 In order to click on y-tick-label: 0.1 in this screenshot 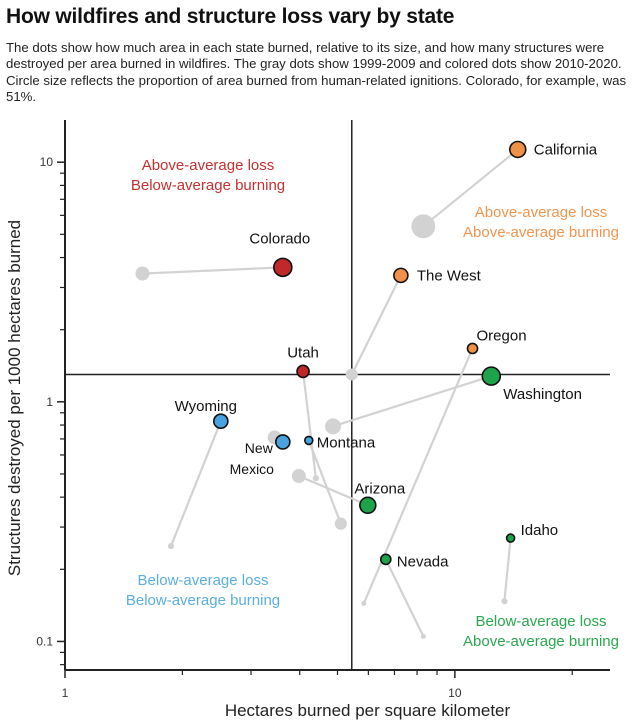, I will do `click(44, 641)`.